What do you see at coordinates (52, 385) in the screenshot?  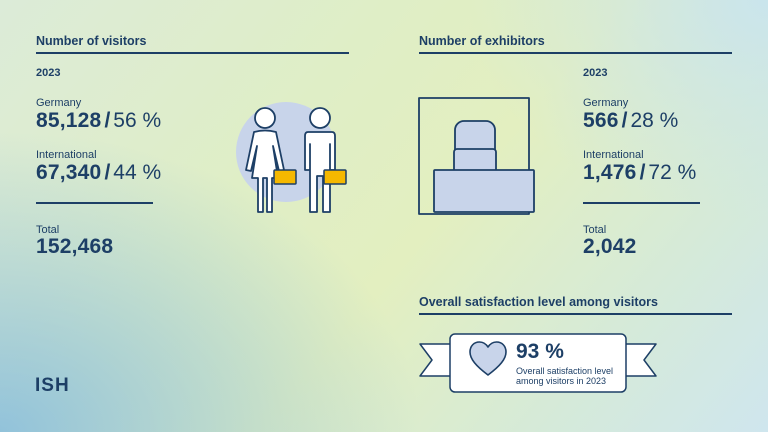 I see `ish-logo: ISH` at bounding box center [52, 385].